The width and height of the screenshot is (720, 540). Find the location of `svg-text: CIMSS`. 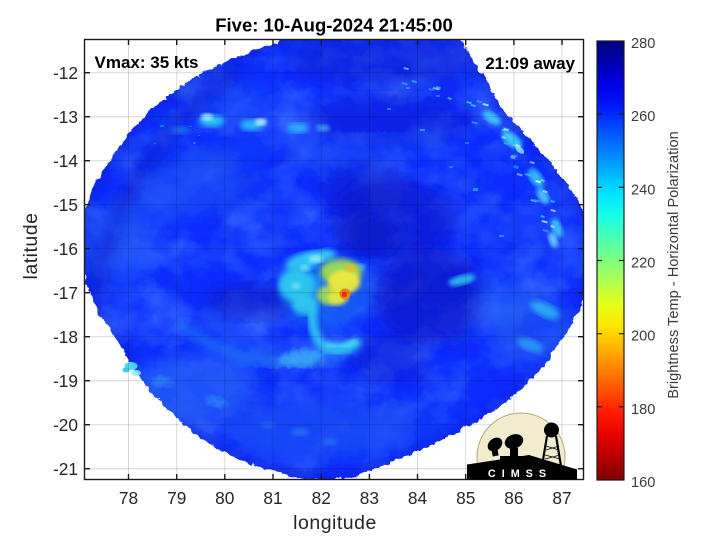

svg-text: CIMSS is located at coordinates (520, 474).